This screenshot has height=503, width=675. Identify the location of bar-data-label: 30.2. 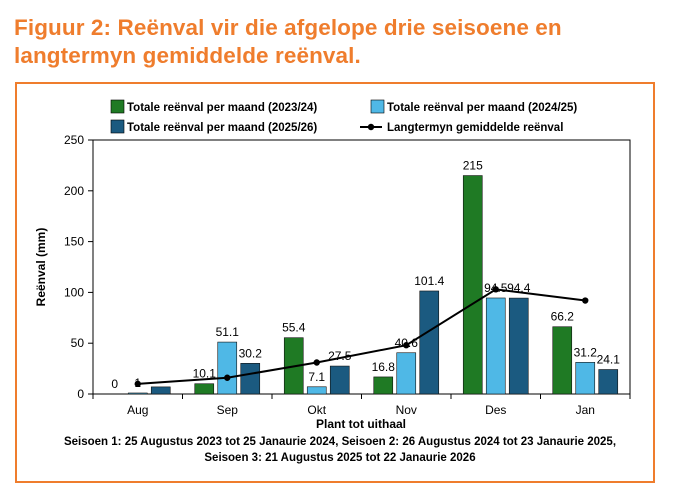
(251, 353).